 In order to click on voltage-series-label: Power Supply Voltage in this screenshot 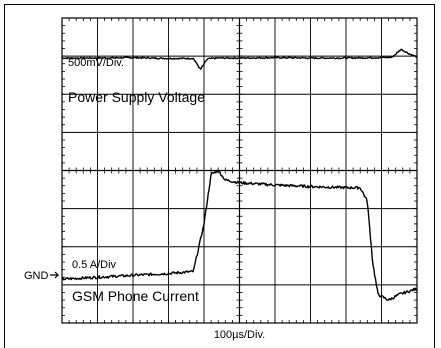, I will do `click(136, 97)`.